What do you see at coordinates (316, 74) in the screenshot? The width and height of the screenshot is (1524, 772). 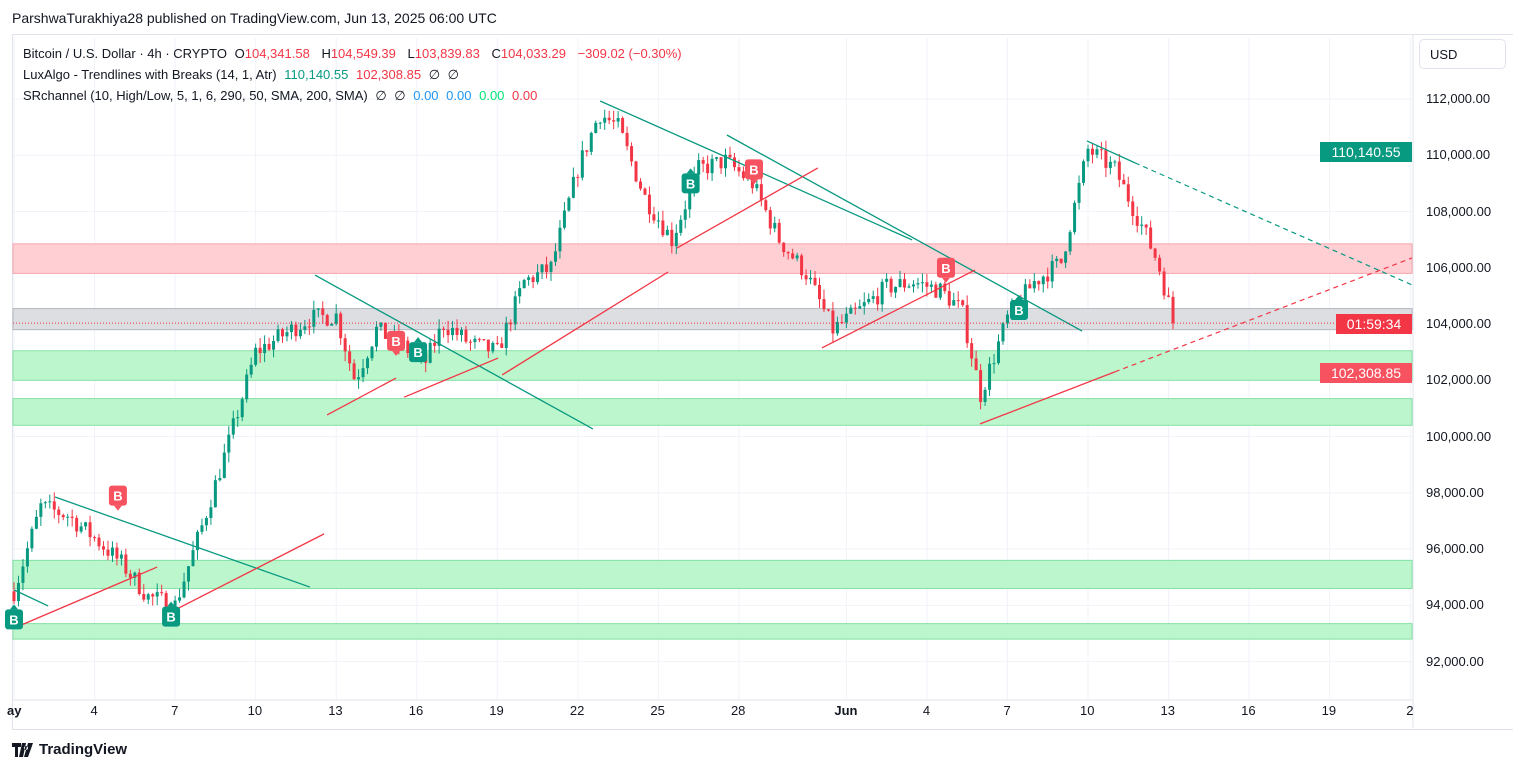 I see `indicator-value: 110,140.55` at bounding box center [316, 74].